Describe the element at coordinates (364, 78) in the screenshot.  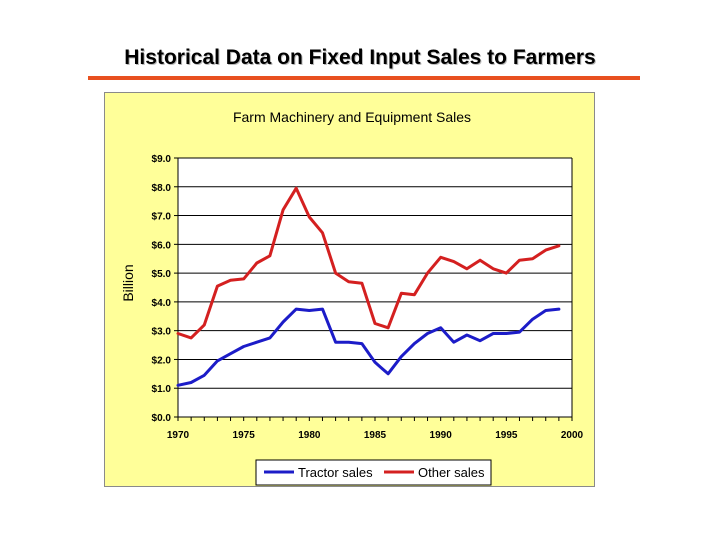
I see `title-underline` at that location.